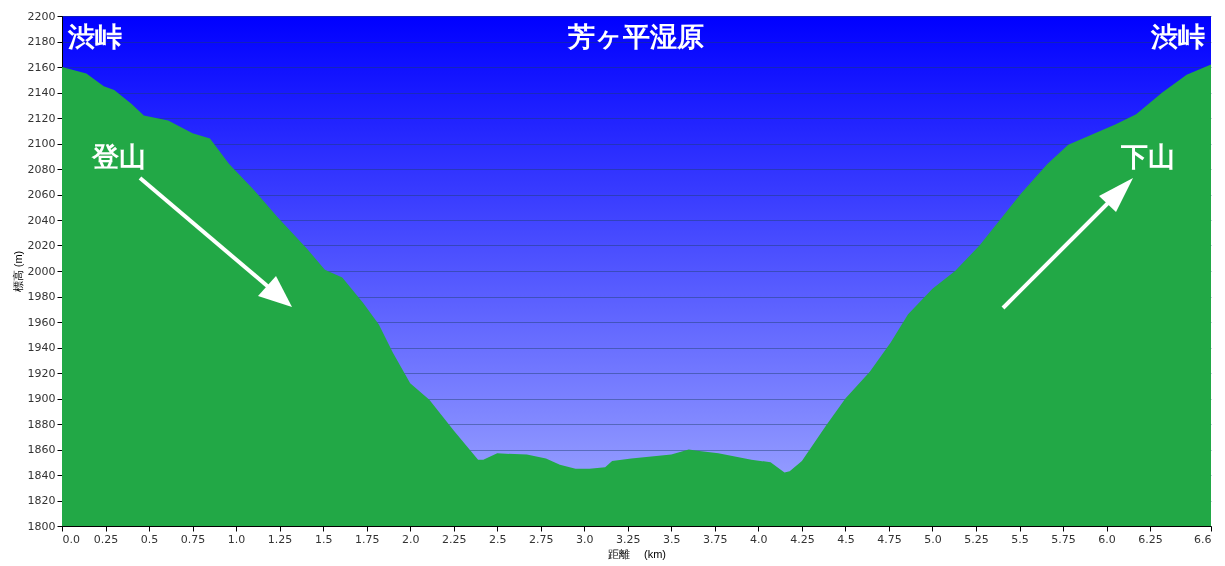 The height and width of the screenshot is (566, 1225). I want to click on x-tick-label: 3.0, so click(585, 539).